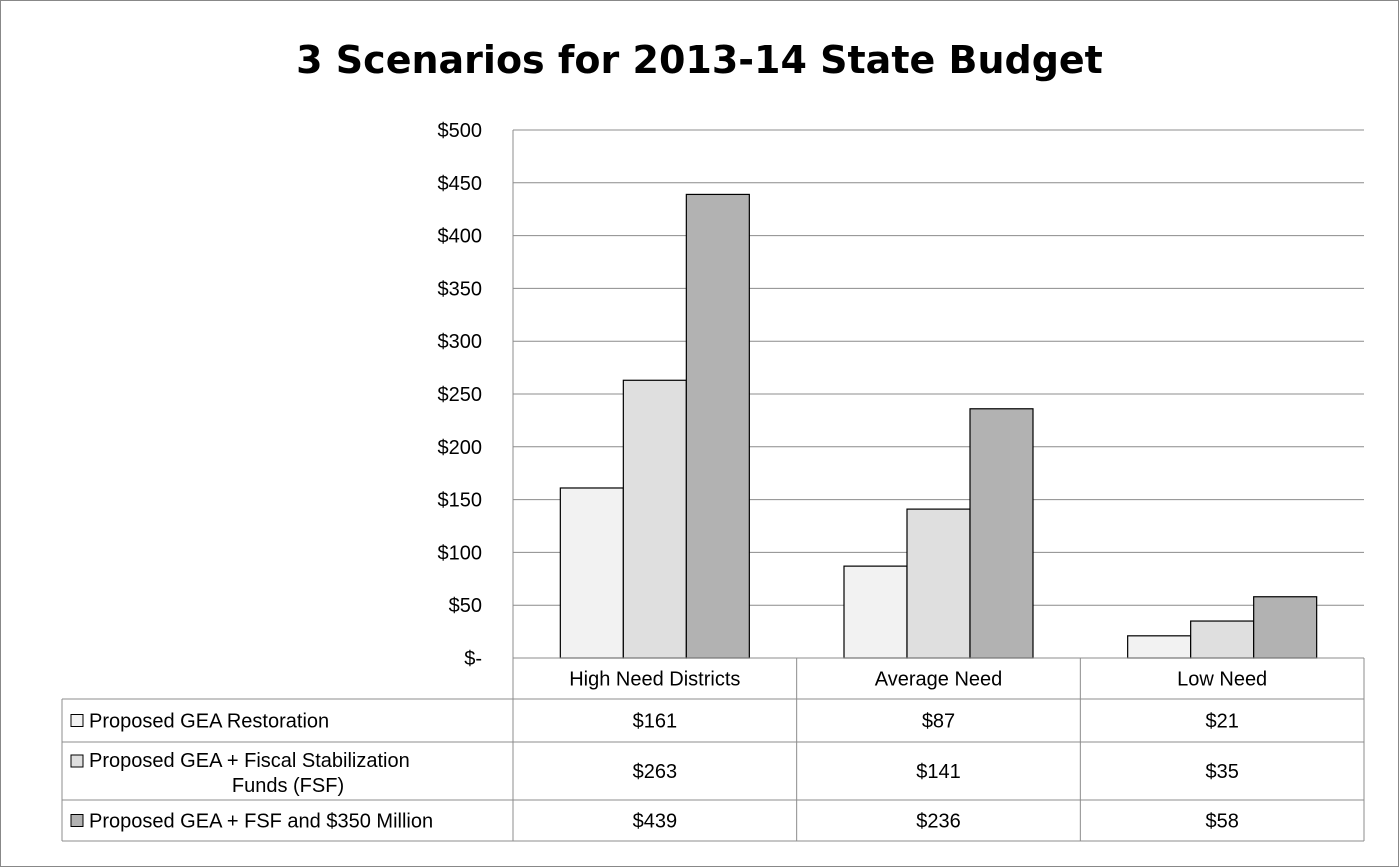  Describe the element at coordinates (1222, 680) in the screenshot. I see `x-category-label: Low Need` at that location.